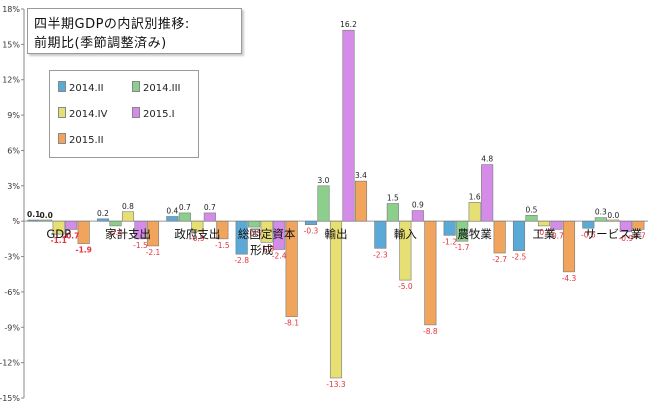 The height and width of the screenshot is (402, 650). What do you see at coordinates (134, 31) in the screenshot?
I see `chart-title-box: 四半期GDPの内訳別推移: 前期比(季節調整済み)` at bounding box center [134, 31].